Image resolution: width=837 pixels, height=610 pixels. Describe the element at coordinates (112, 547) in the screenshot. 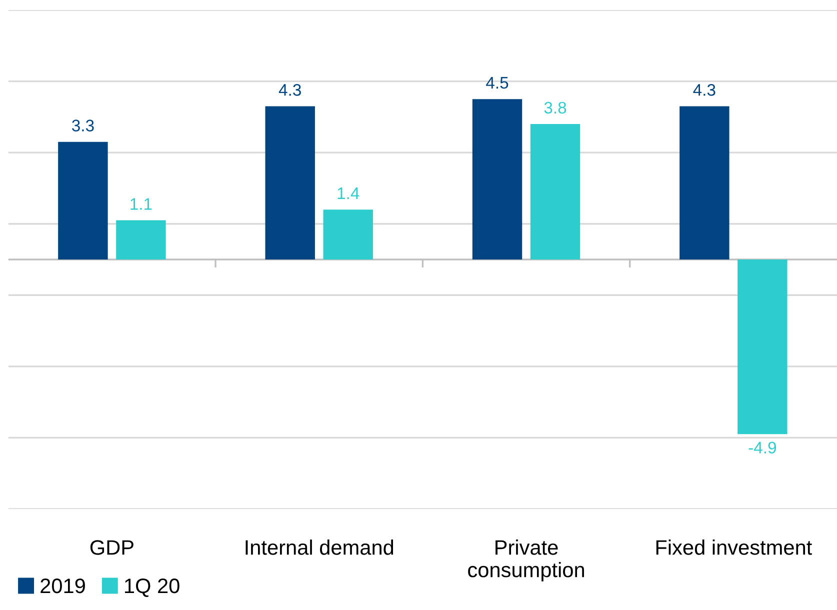

I see `x-tick-label: GDP` at that location.